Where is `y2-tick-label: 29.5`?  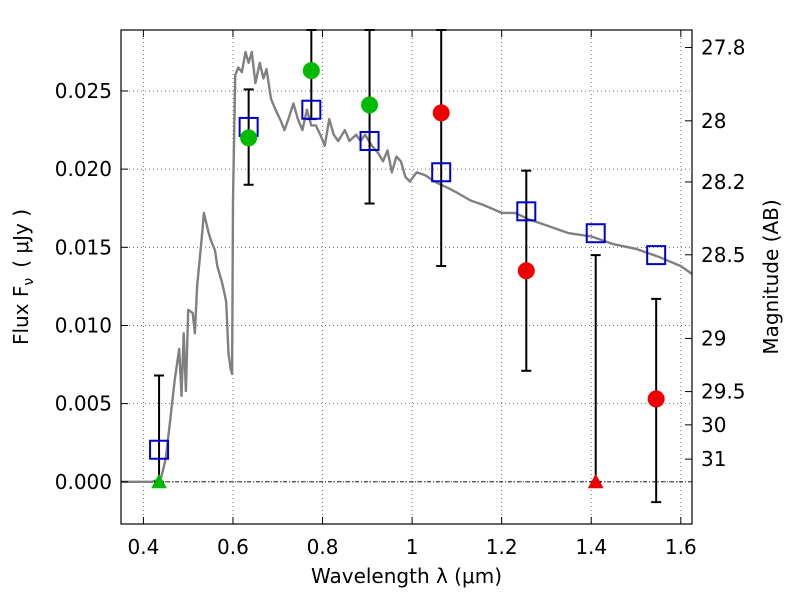 y2-tick-label: 29.5 is located at coordinates (723, 392).